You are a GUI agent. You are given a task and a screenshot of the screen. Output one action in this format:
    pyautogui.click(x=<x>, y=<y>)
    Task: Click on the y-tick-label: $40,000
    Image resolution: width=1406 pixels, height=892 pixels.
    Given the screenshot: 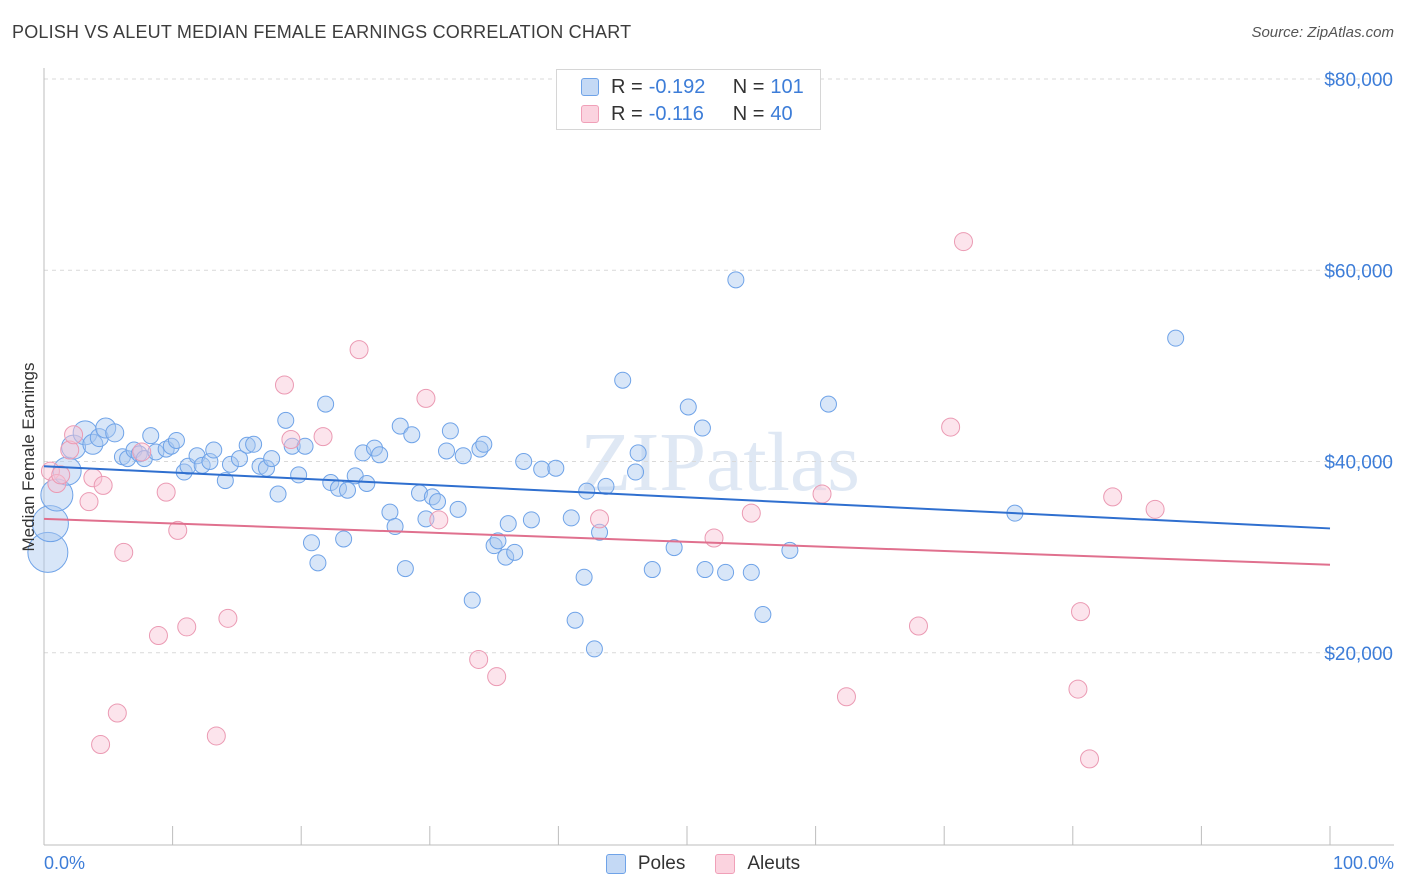 What is the action you would take?
    pyautogui.click(x=1358, y=463)
    